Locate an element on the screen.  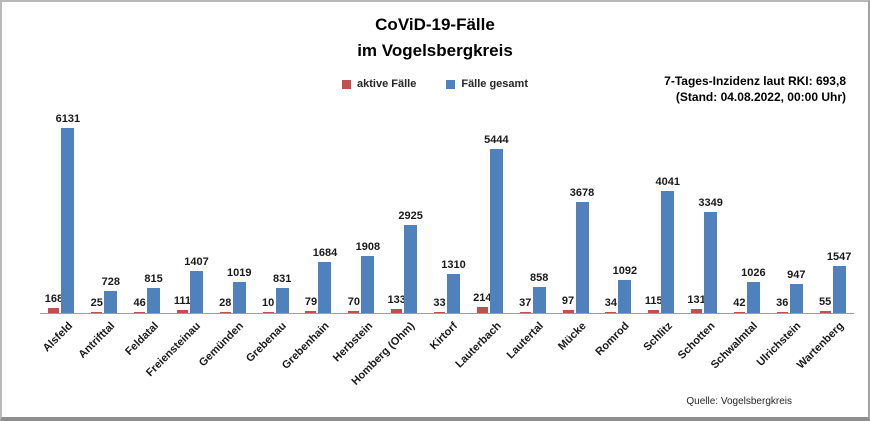
legend-swatch-red is located at coordinates (347, 84).